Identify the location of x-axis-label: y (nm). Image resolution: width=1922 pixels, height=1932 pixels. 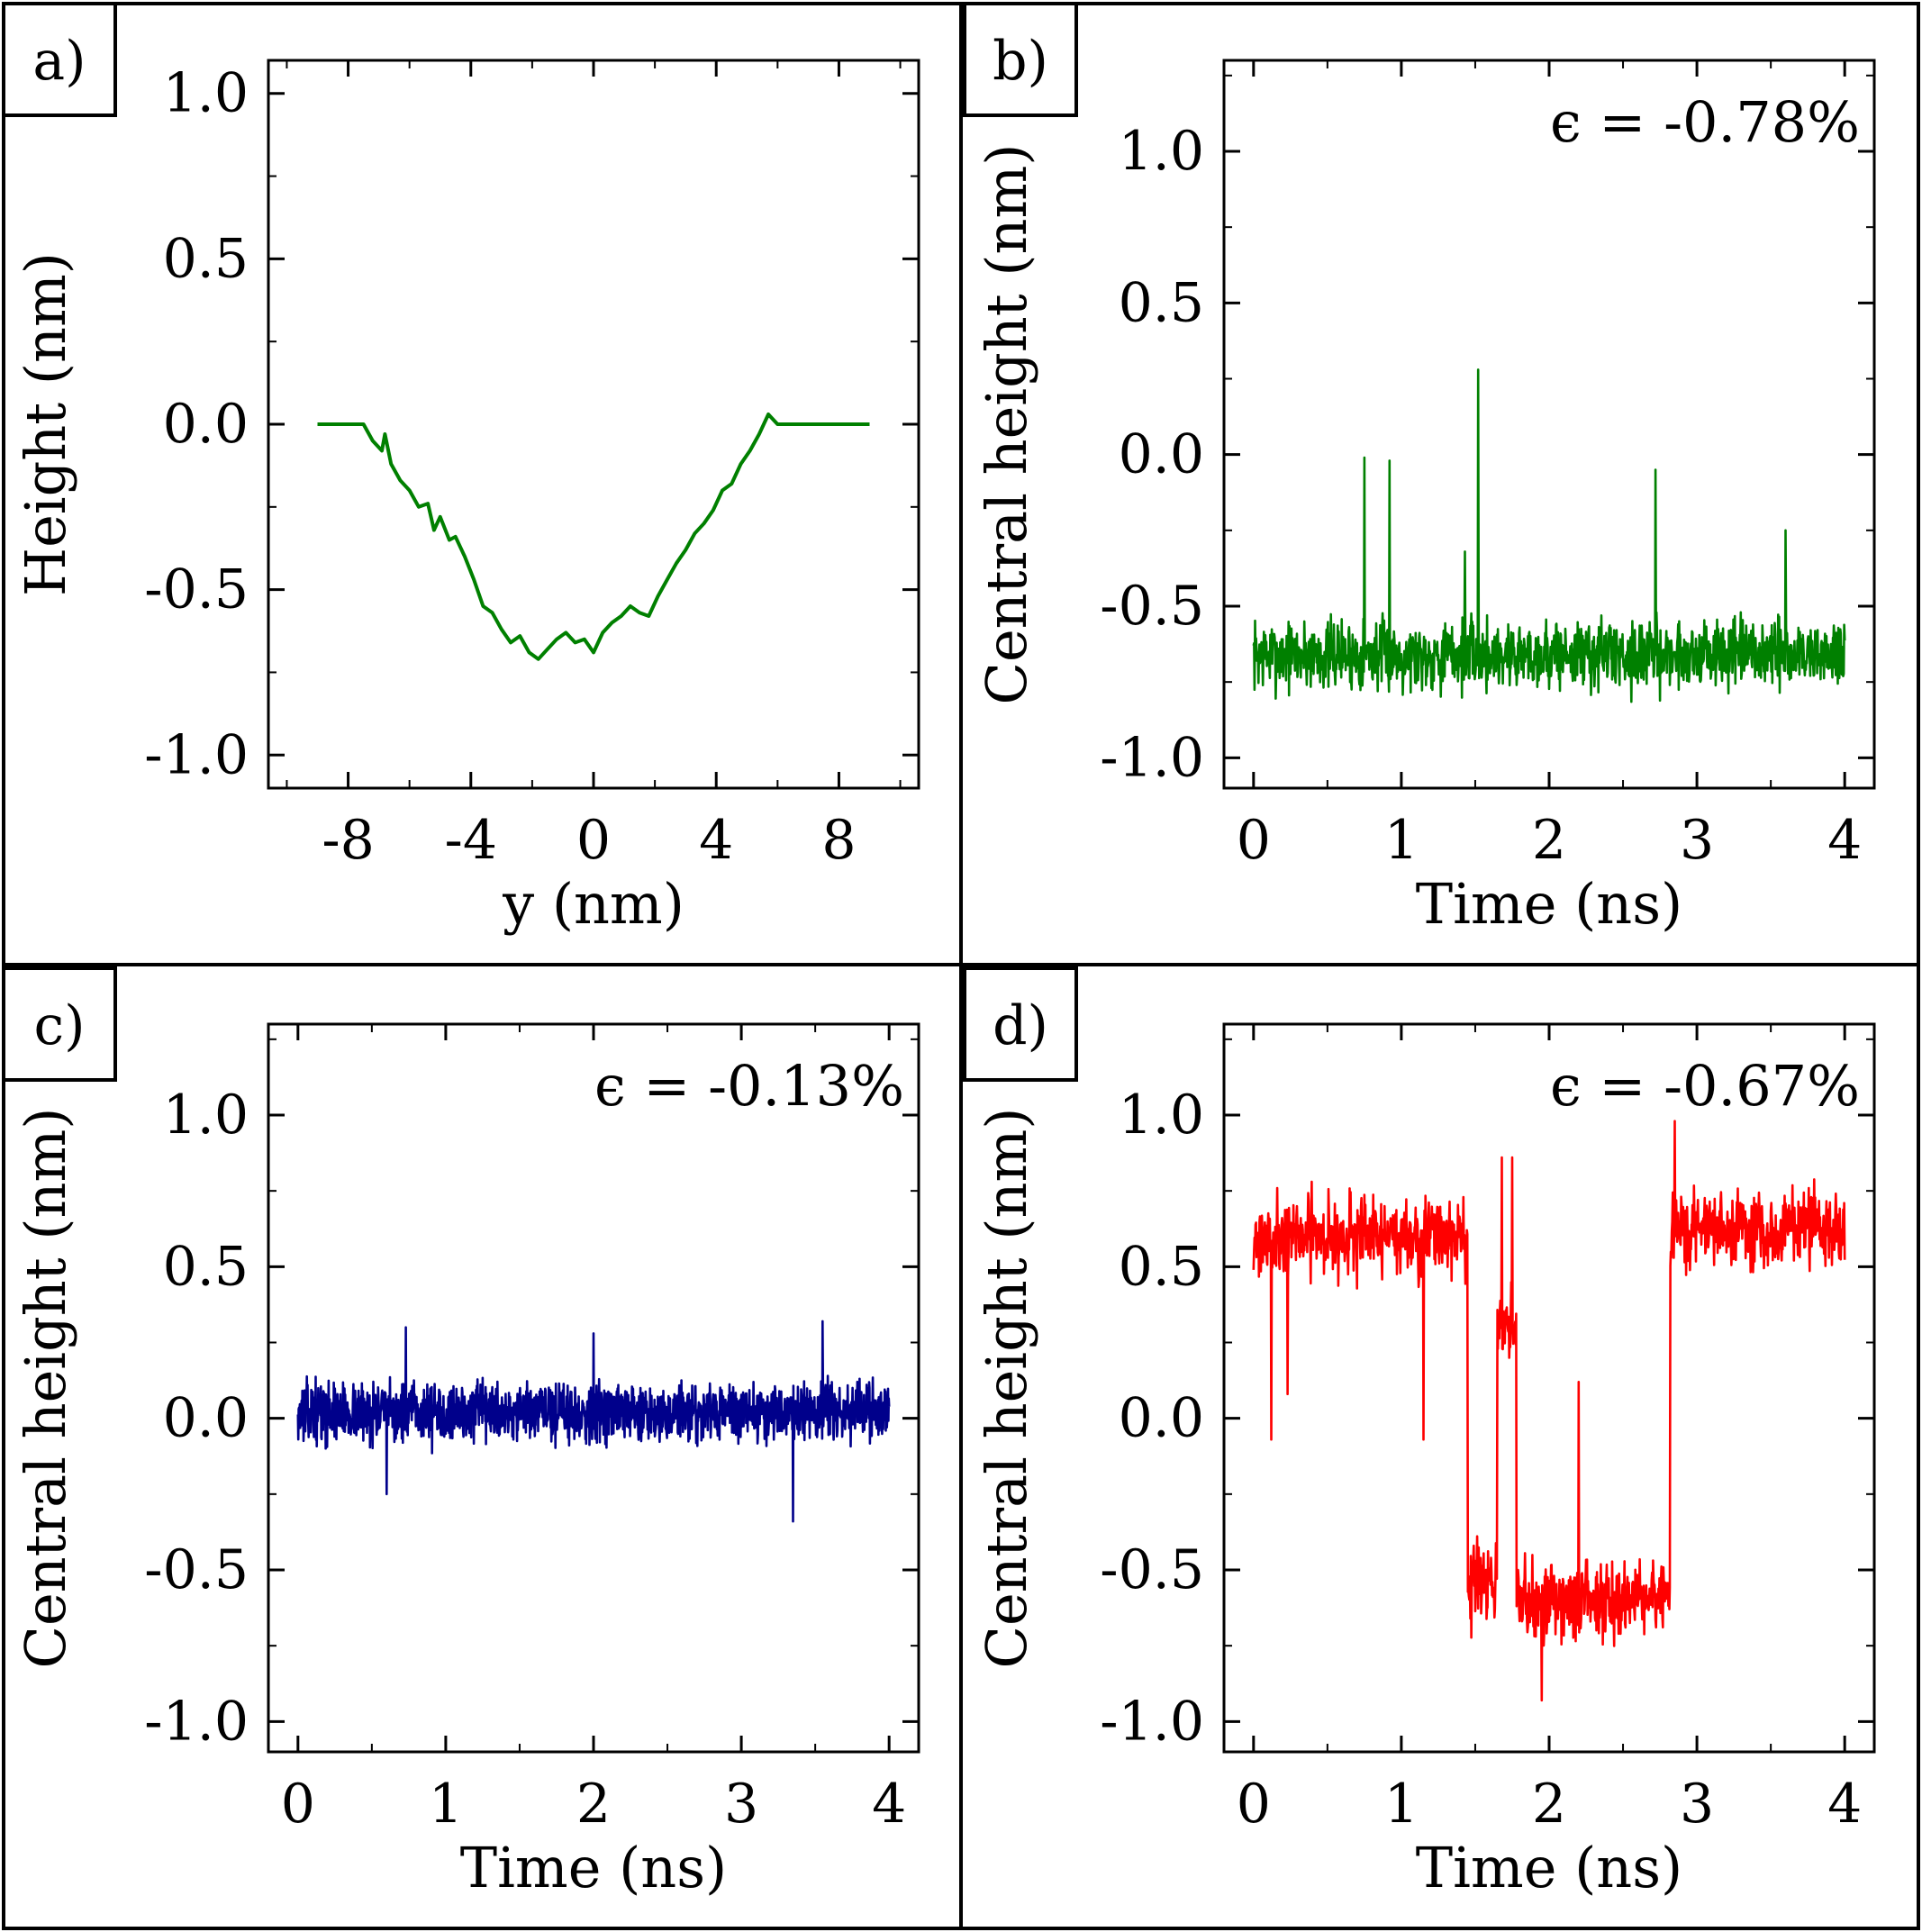
(593, 904).